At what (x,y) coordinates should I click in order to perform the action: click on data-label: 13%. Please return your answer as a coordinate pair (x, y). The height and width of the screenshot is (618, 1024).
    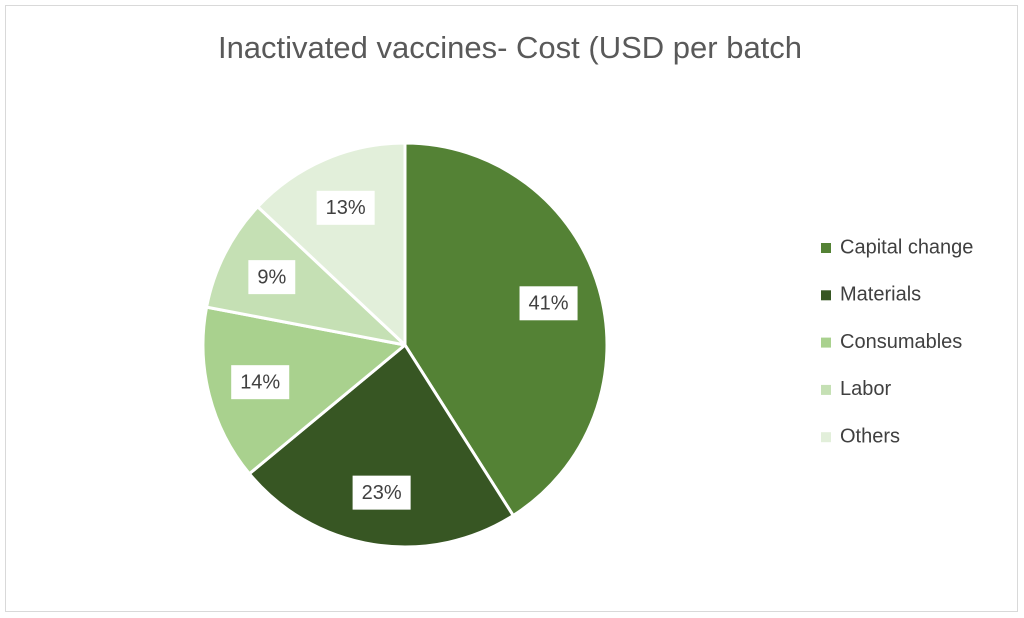
    Looking at the image, I should click on (346, 208).